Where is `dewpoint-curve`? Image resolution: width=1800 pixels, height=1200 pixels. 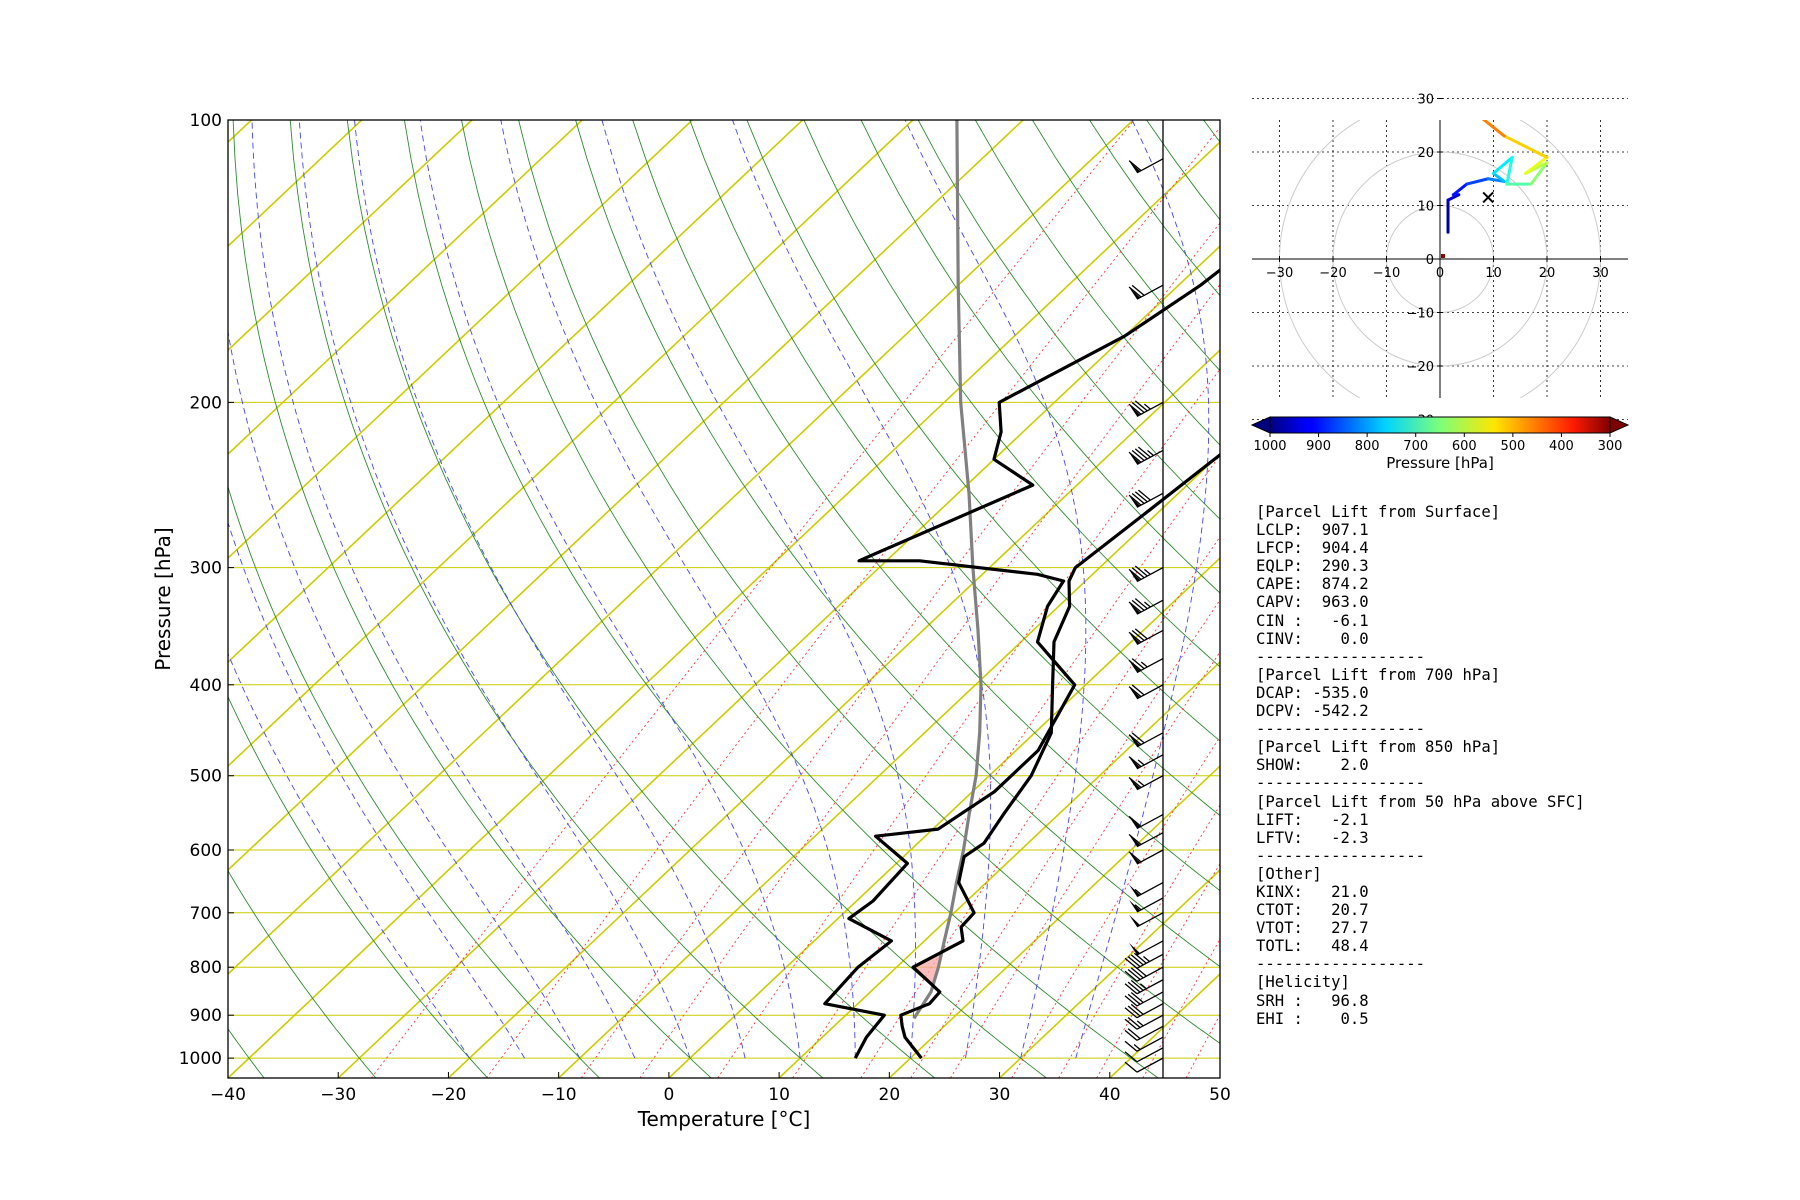
dewpoint-curve is located at coordinates (1021, 663).